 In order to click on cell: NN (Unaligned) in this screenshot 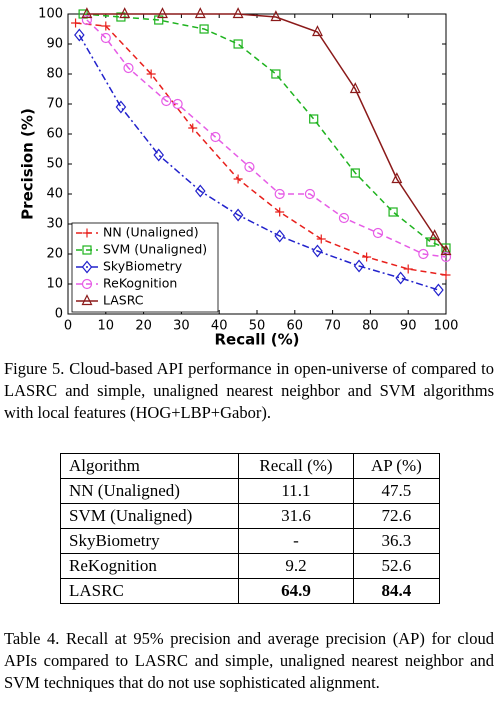, I will do `click(149, 491)`.